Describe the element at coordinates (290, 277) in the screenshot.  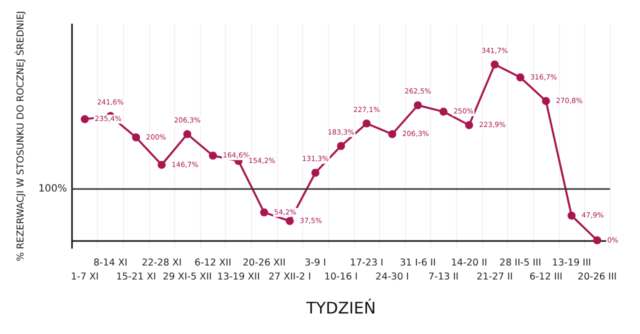
I see `x-tick-label: 27 XII-2 I` at that location.